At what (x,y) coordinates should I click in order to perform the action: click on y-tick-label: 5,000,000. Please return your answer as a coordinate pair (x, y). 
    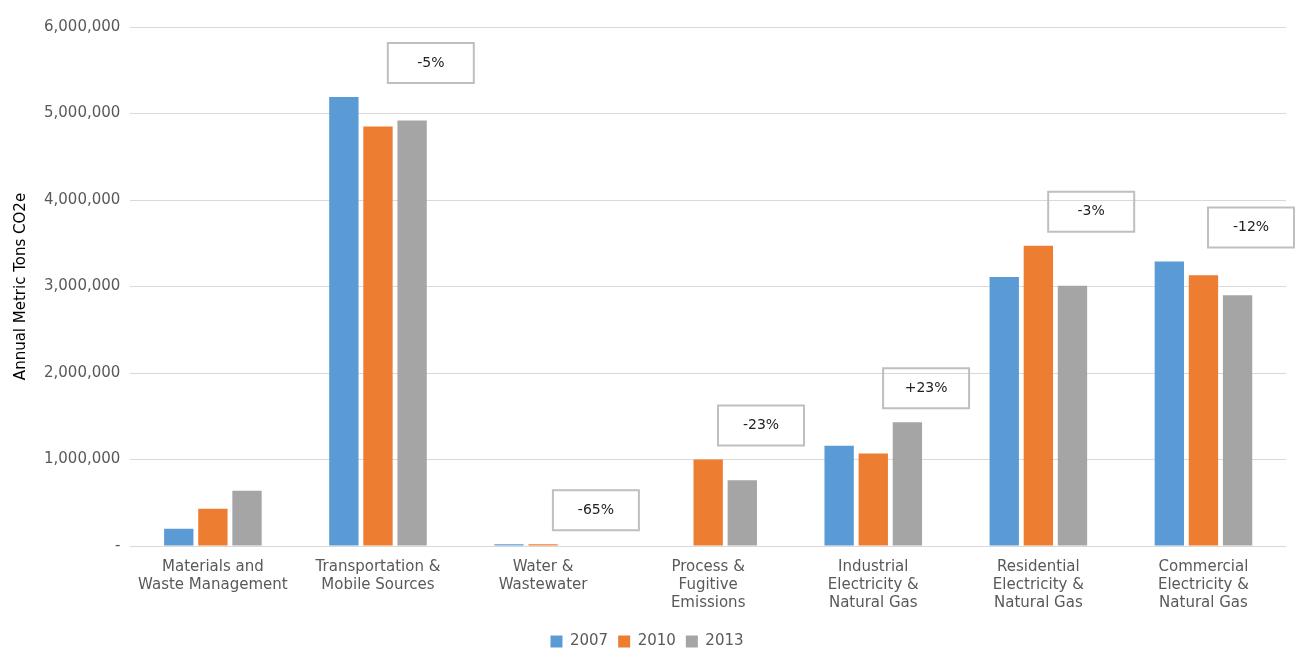
    Looking at the image, I should click on (82, 112).